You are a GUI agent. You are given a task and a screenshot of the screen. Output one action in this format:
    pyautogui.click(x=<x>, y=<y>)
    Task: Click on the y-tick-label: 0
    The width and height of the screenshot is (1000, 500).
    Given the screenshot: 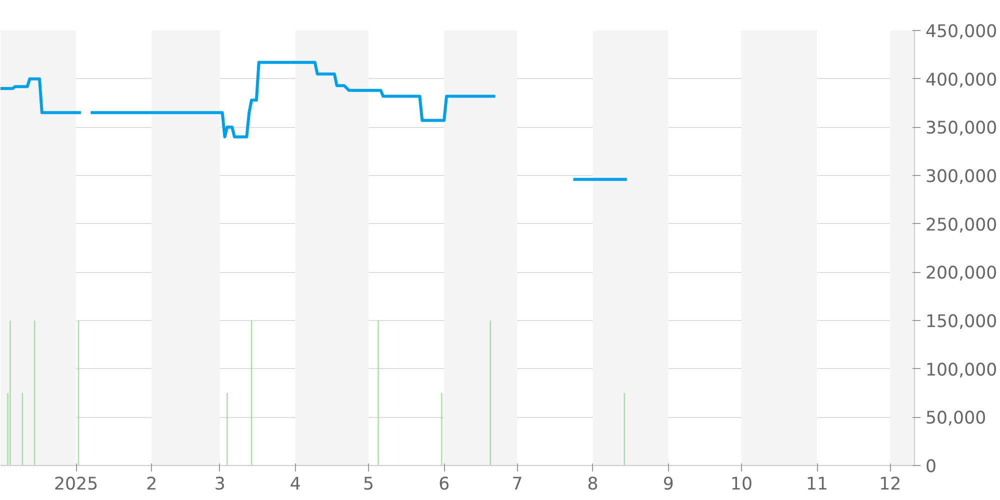 What is the action you would take?
    pyautogui.click(x=931, y=467)
    